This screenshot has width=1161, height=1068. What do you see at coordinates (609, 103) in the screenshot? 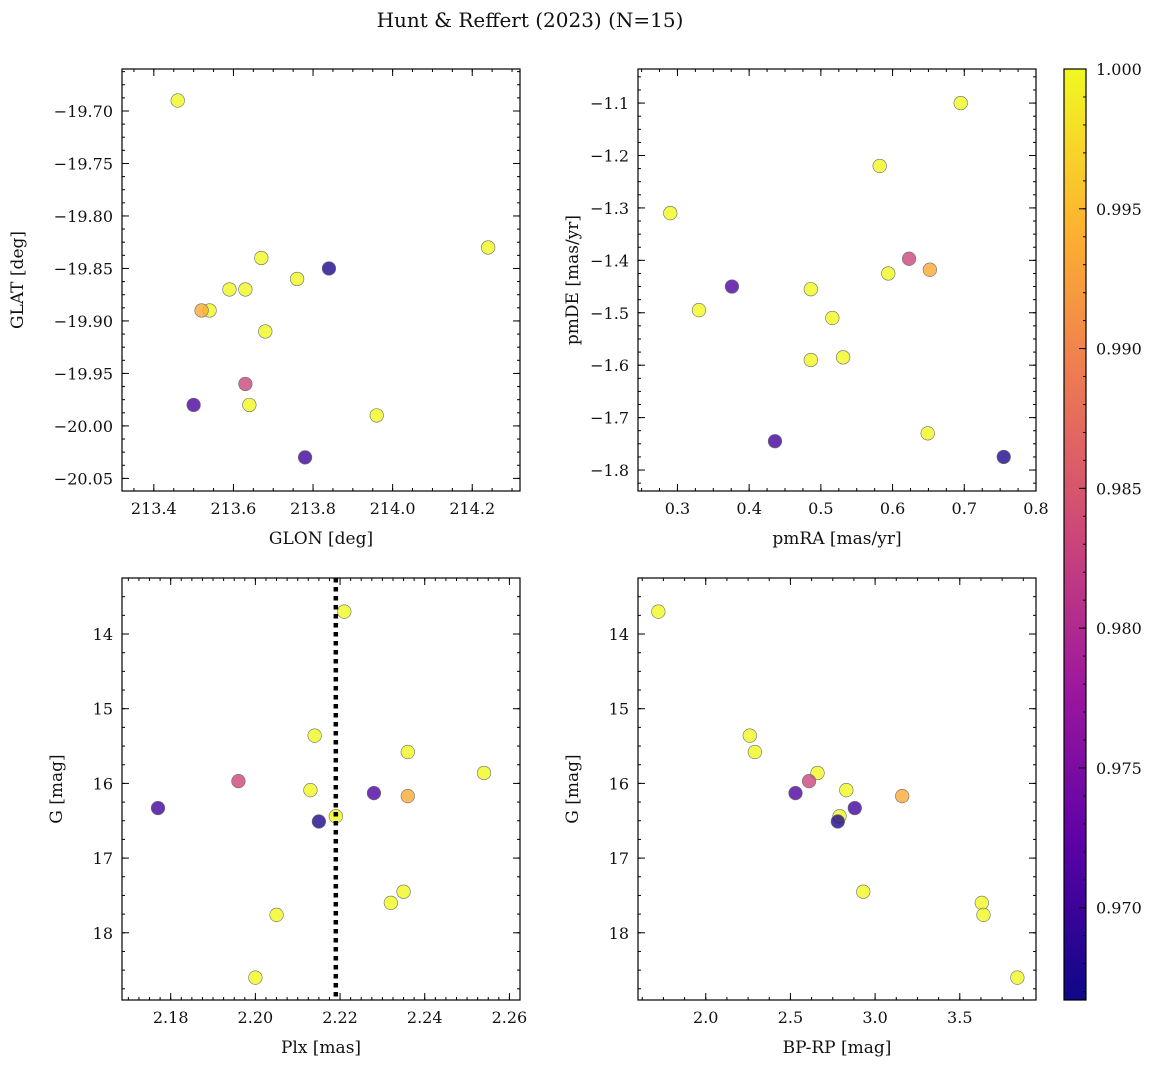
I see `y-tick-label: −1.1` at bounding box center [609, 103].